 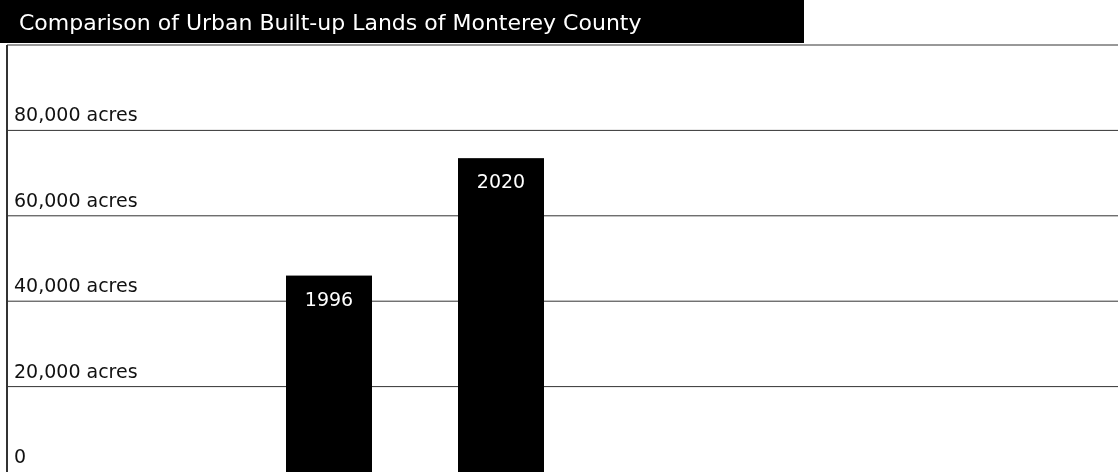 What do you see at coordinates (329, 298) in the screenshot?
I see `x-tick-label: 1996` at bounding box center [329, 298].